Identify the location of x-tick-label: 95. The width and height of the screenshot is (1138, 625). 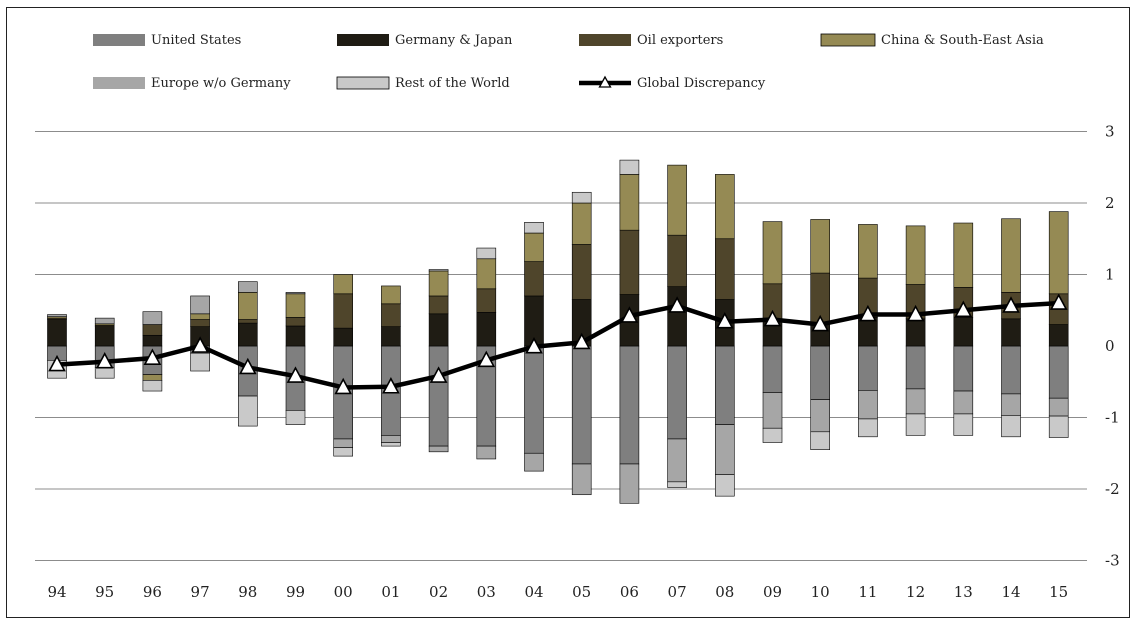
(104, 592).